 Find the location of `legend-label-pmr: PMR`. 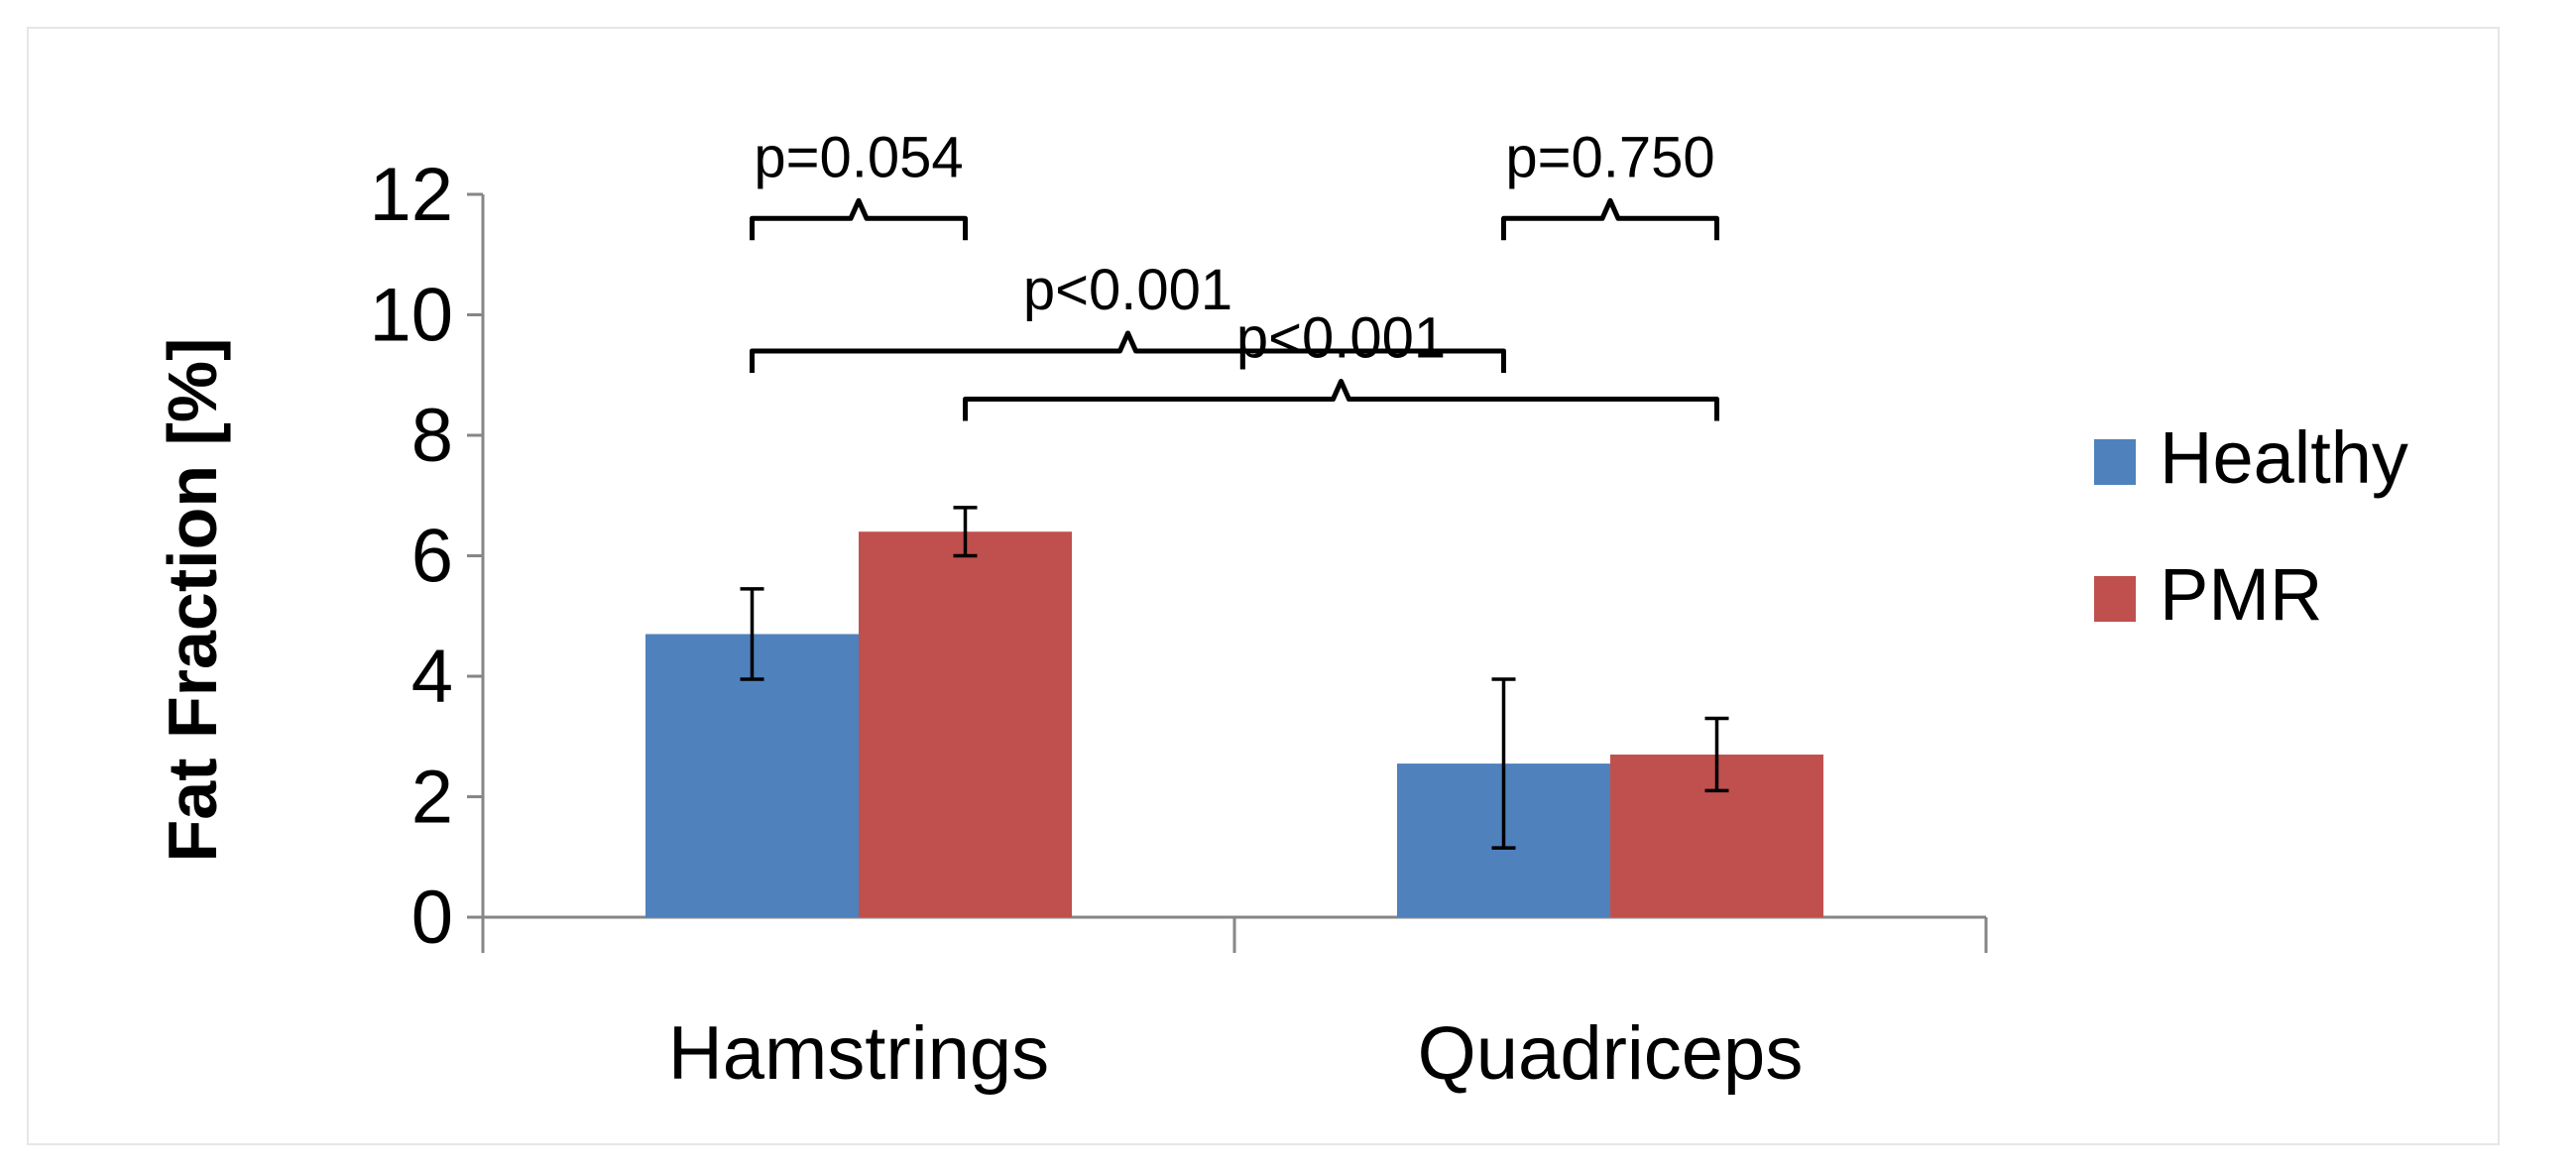

legend-label-pmr: PMR is located at coordinates (2241, 595).